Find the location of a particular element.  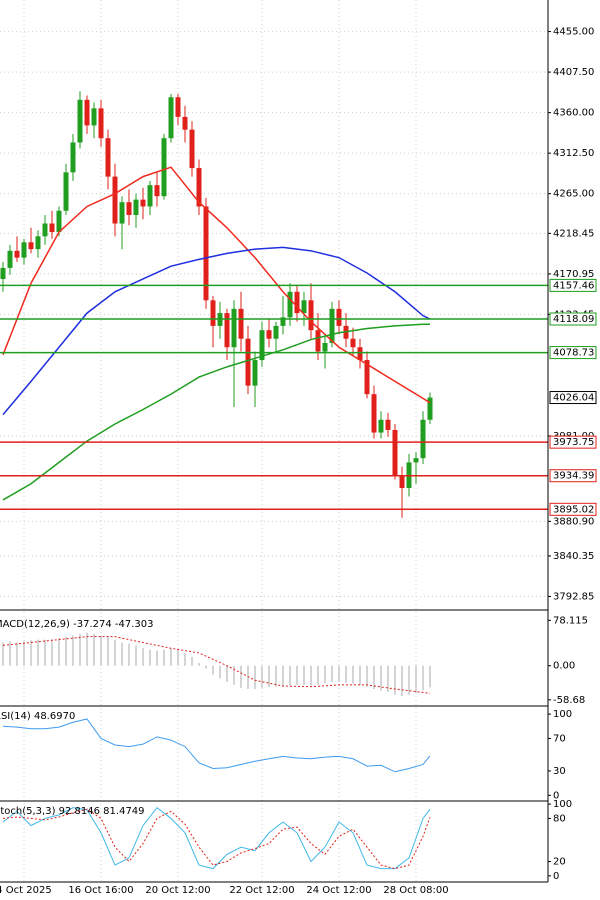

y-tick-label: 3840.35 is located at coordinates (573, 556).